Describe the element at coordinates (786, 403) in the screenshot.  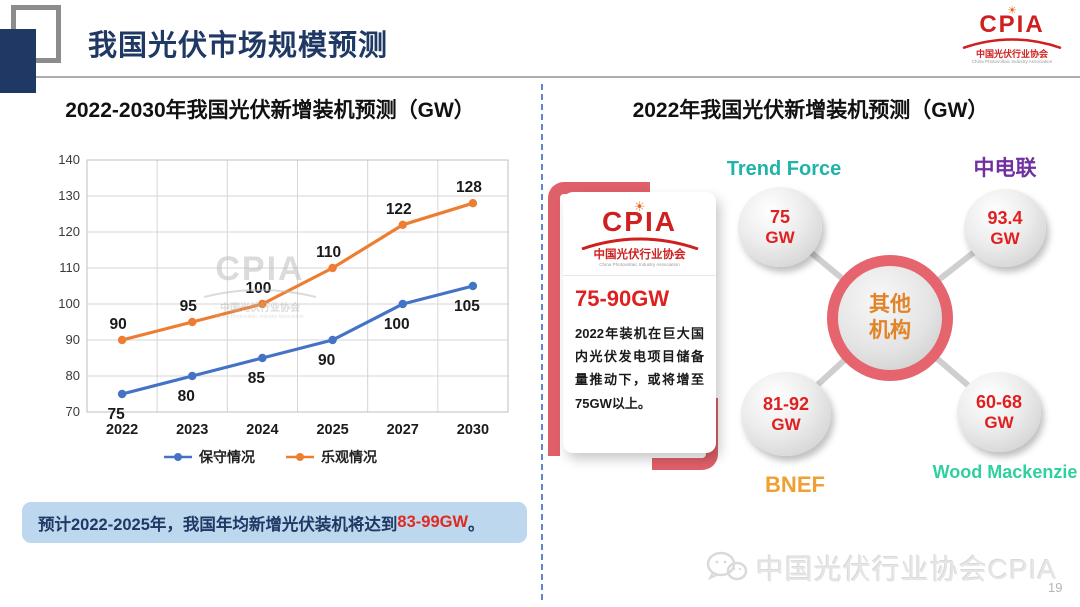
I see `bubble-value: 81-92` at that location.